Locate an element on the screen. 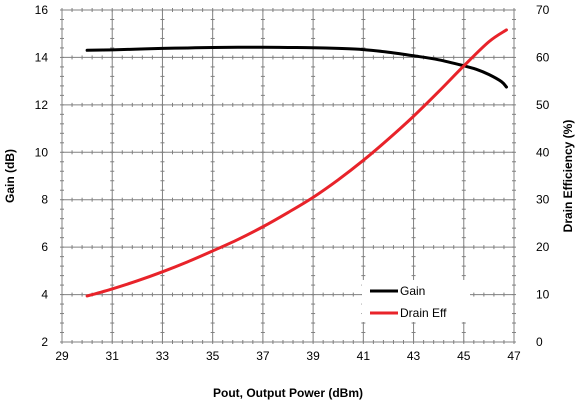 This screenshot has width=578, height=405. x-tick-label: 39 is located at coordinates (313, 356).